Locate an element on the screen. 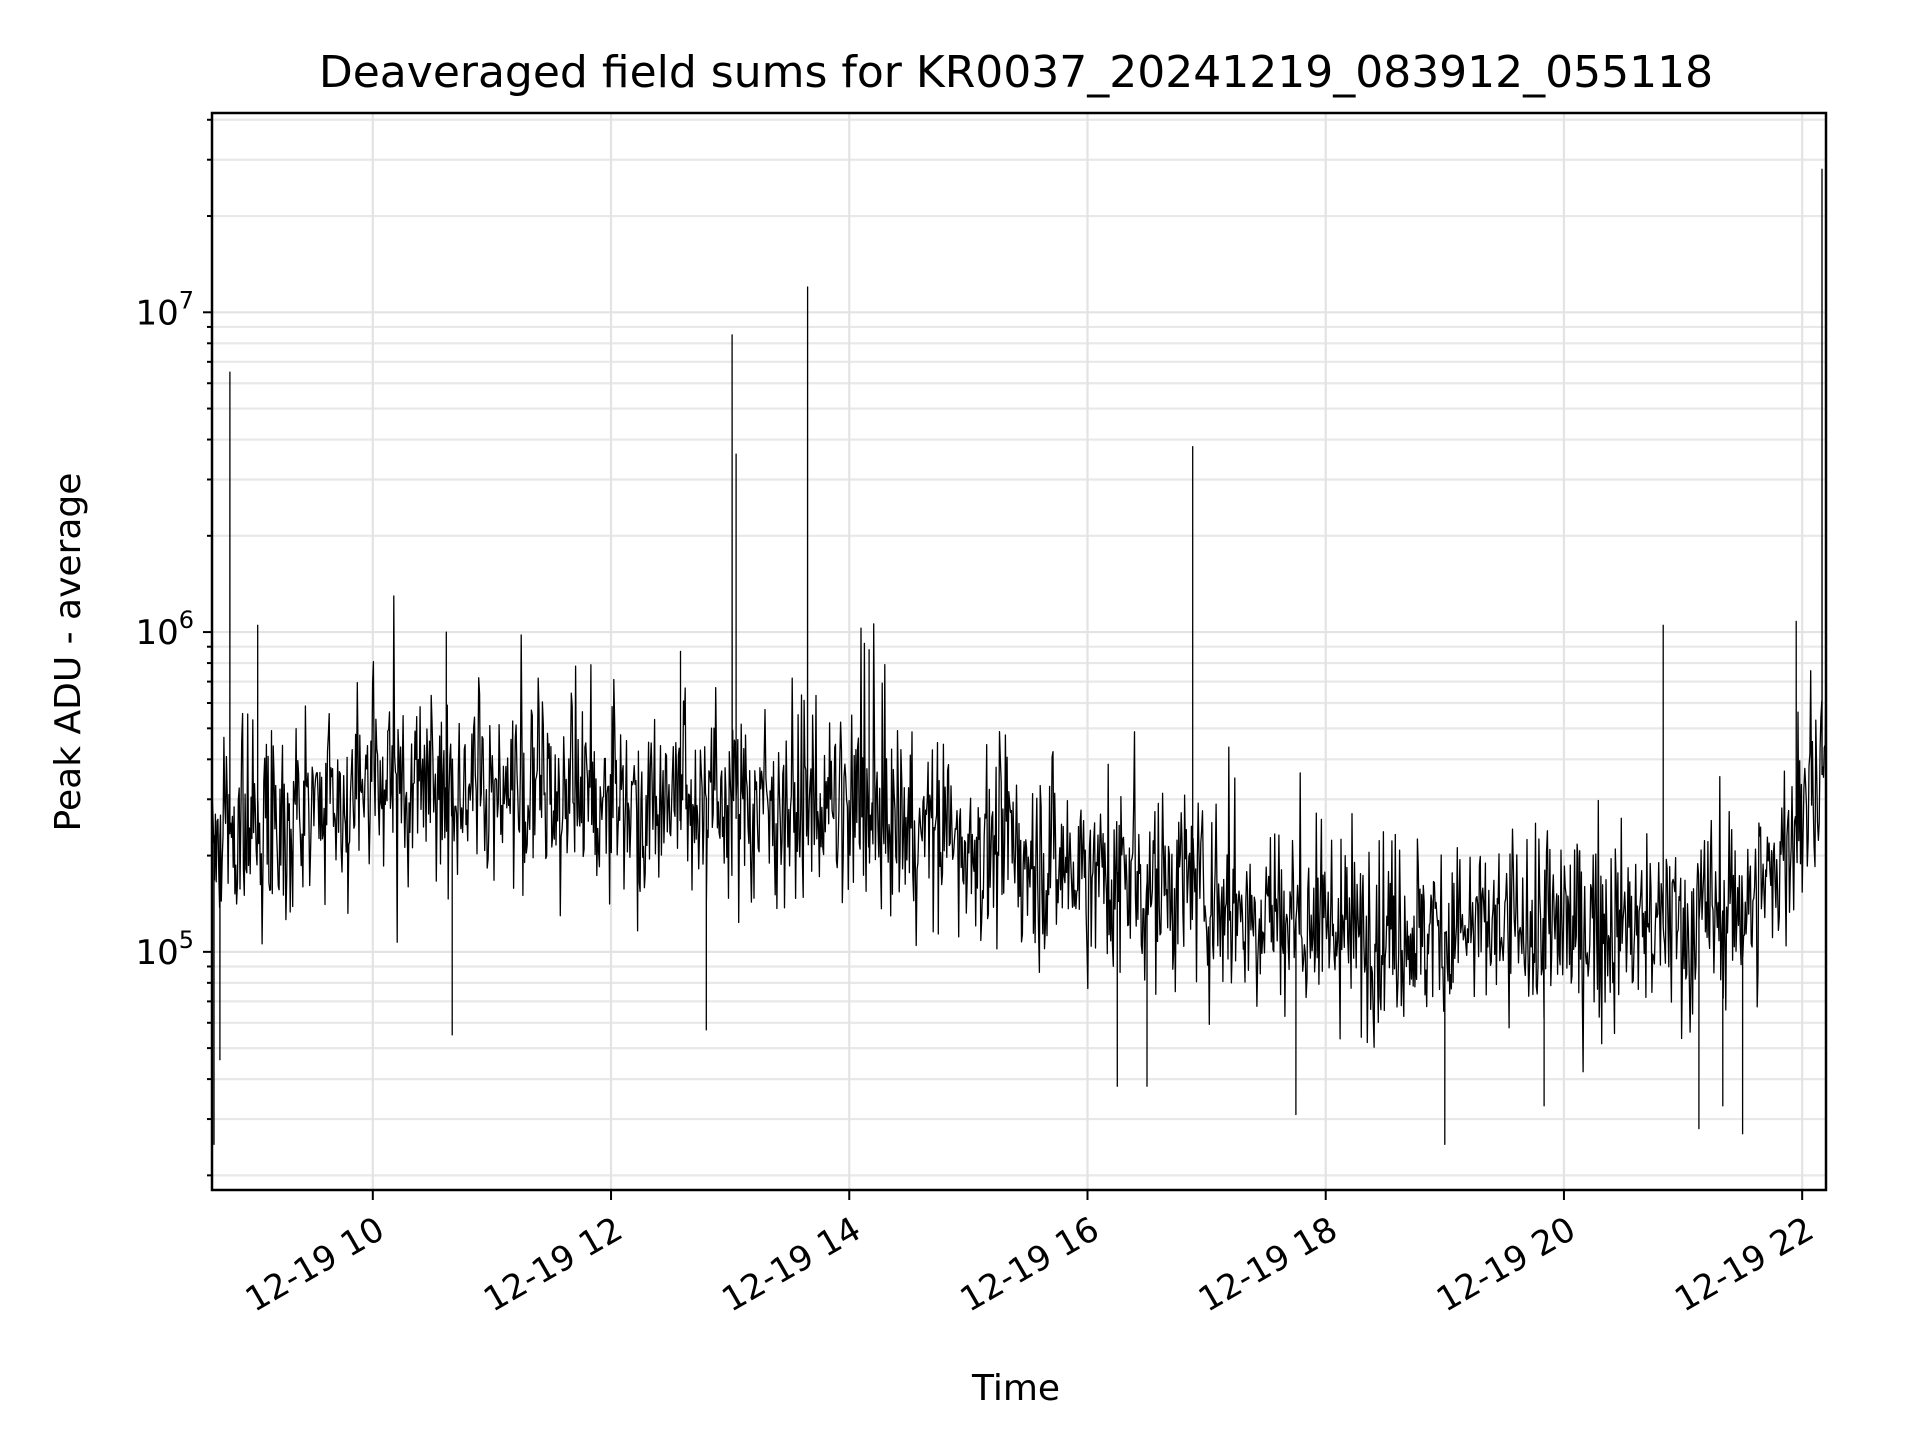 The height and width of the screenshot is (1440, 1920). y-tick-label: 10⁵ is located at coordinates (164, 949).